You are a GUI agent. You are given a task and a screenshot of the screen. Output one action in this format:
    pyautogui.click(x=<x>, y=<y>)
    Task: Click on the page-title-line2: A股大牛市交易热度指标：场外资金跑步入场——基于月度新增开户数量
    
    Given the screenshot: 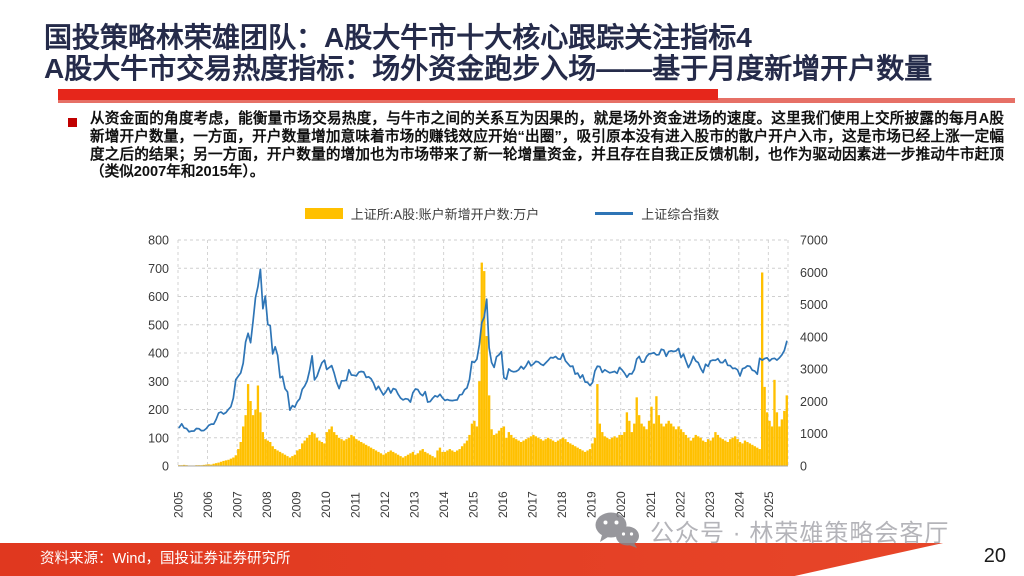 What is the action you would take?
    pyautogui.click(x=488, y=68)
    